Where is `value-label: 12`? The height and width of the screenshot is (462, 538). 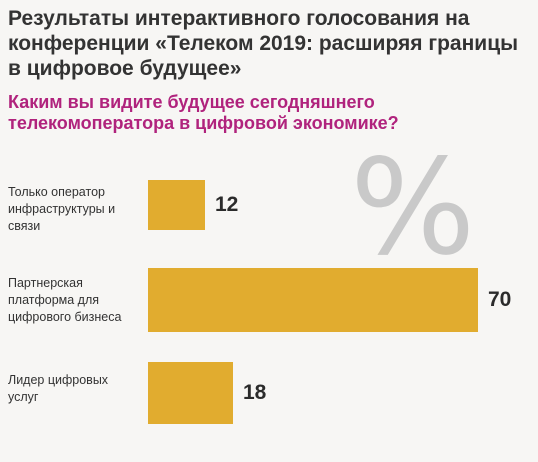 value-label: 12 is located at coordinates (227, 204).